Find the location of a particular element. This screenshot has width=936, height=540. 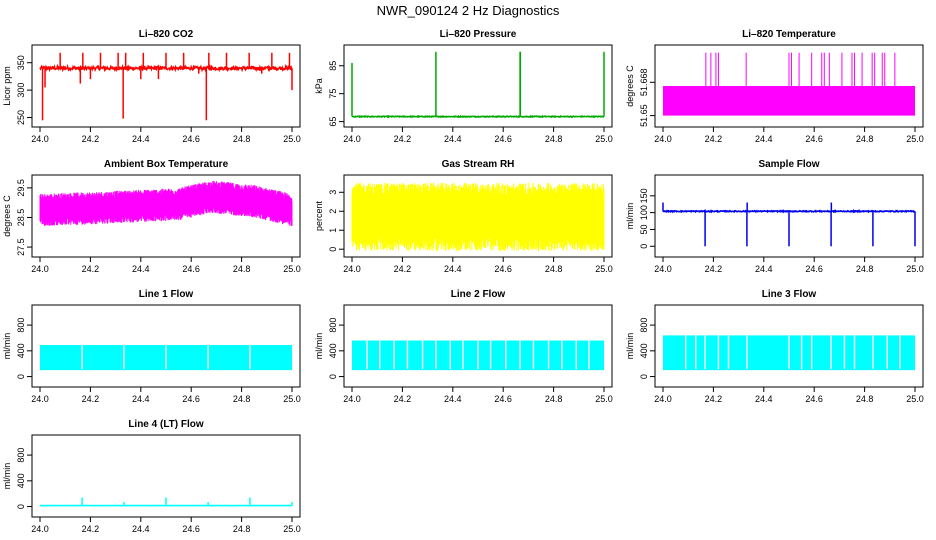

chart-title: Line 4 (LT) Flow is located at coordinates (166, 424).